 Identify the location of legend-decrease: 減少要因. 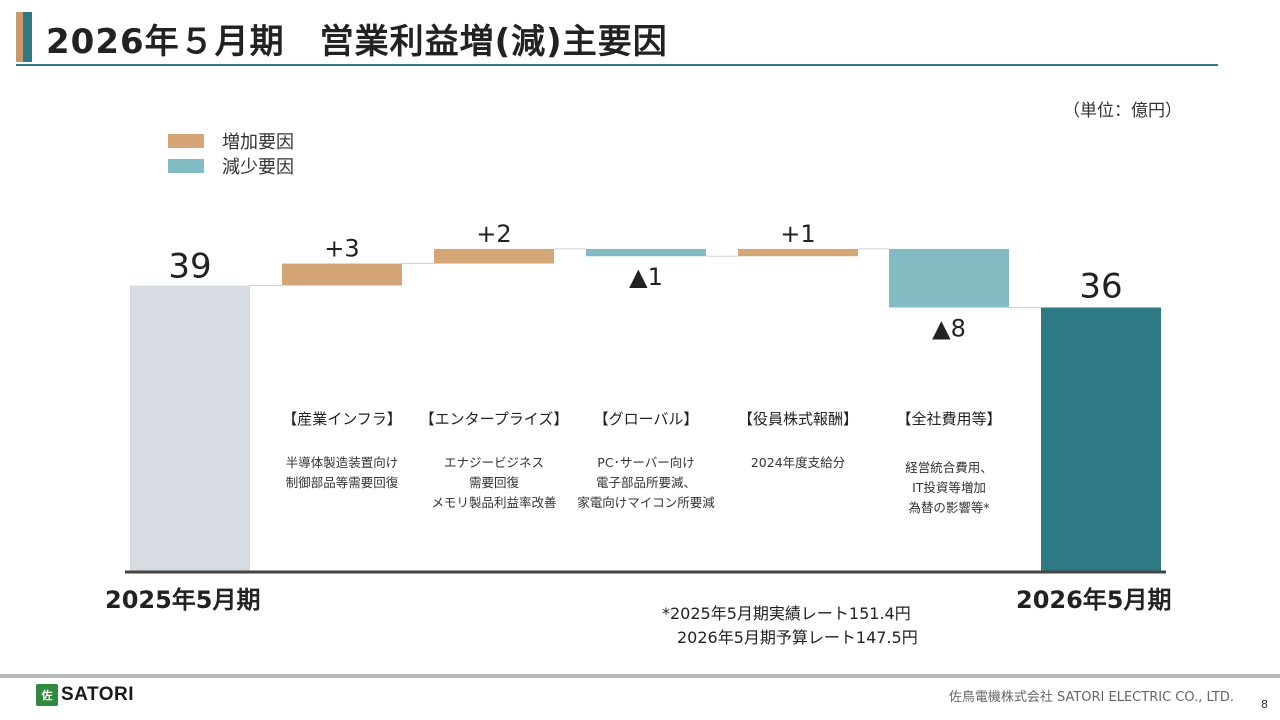
(231, 166).